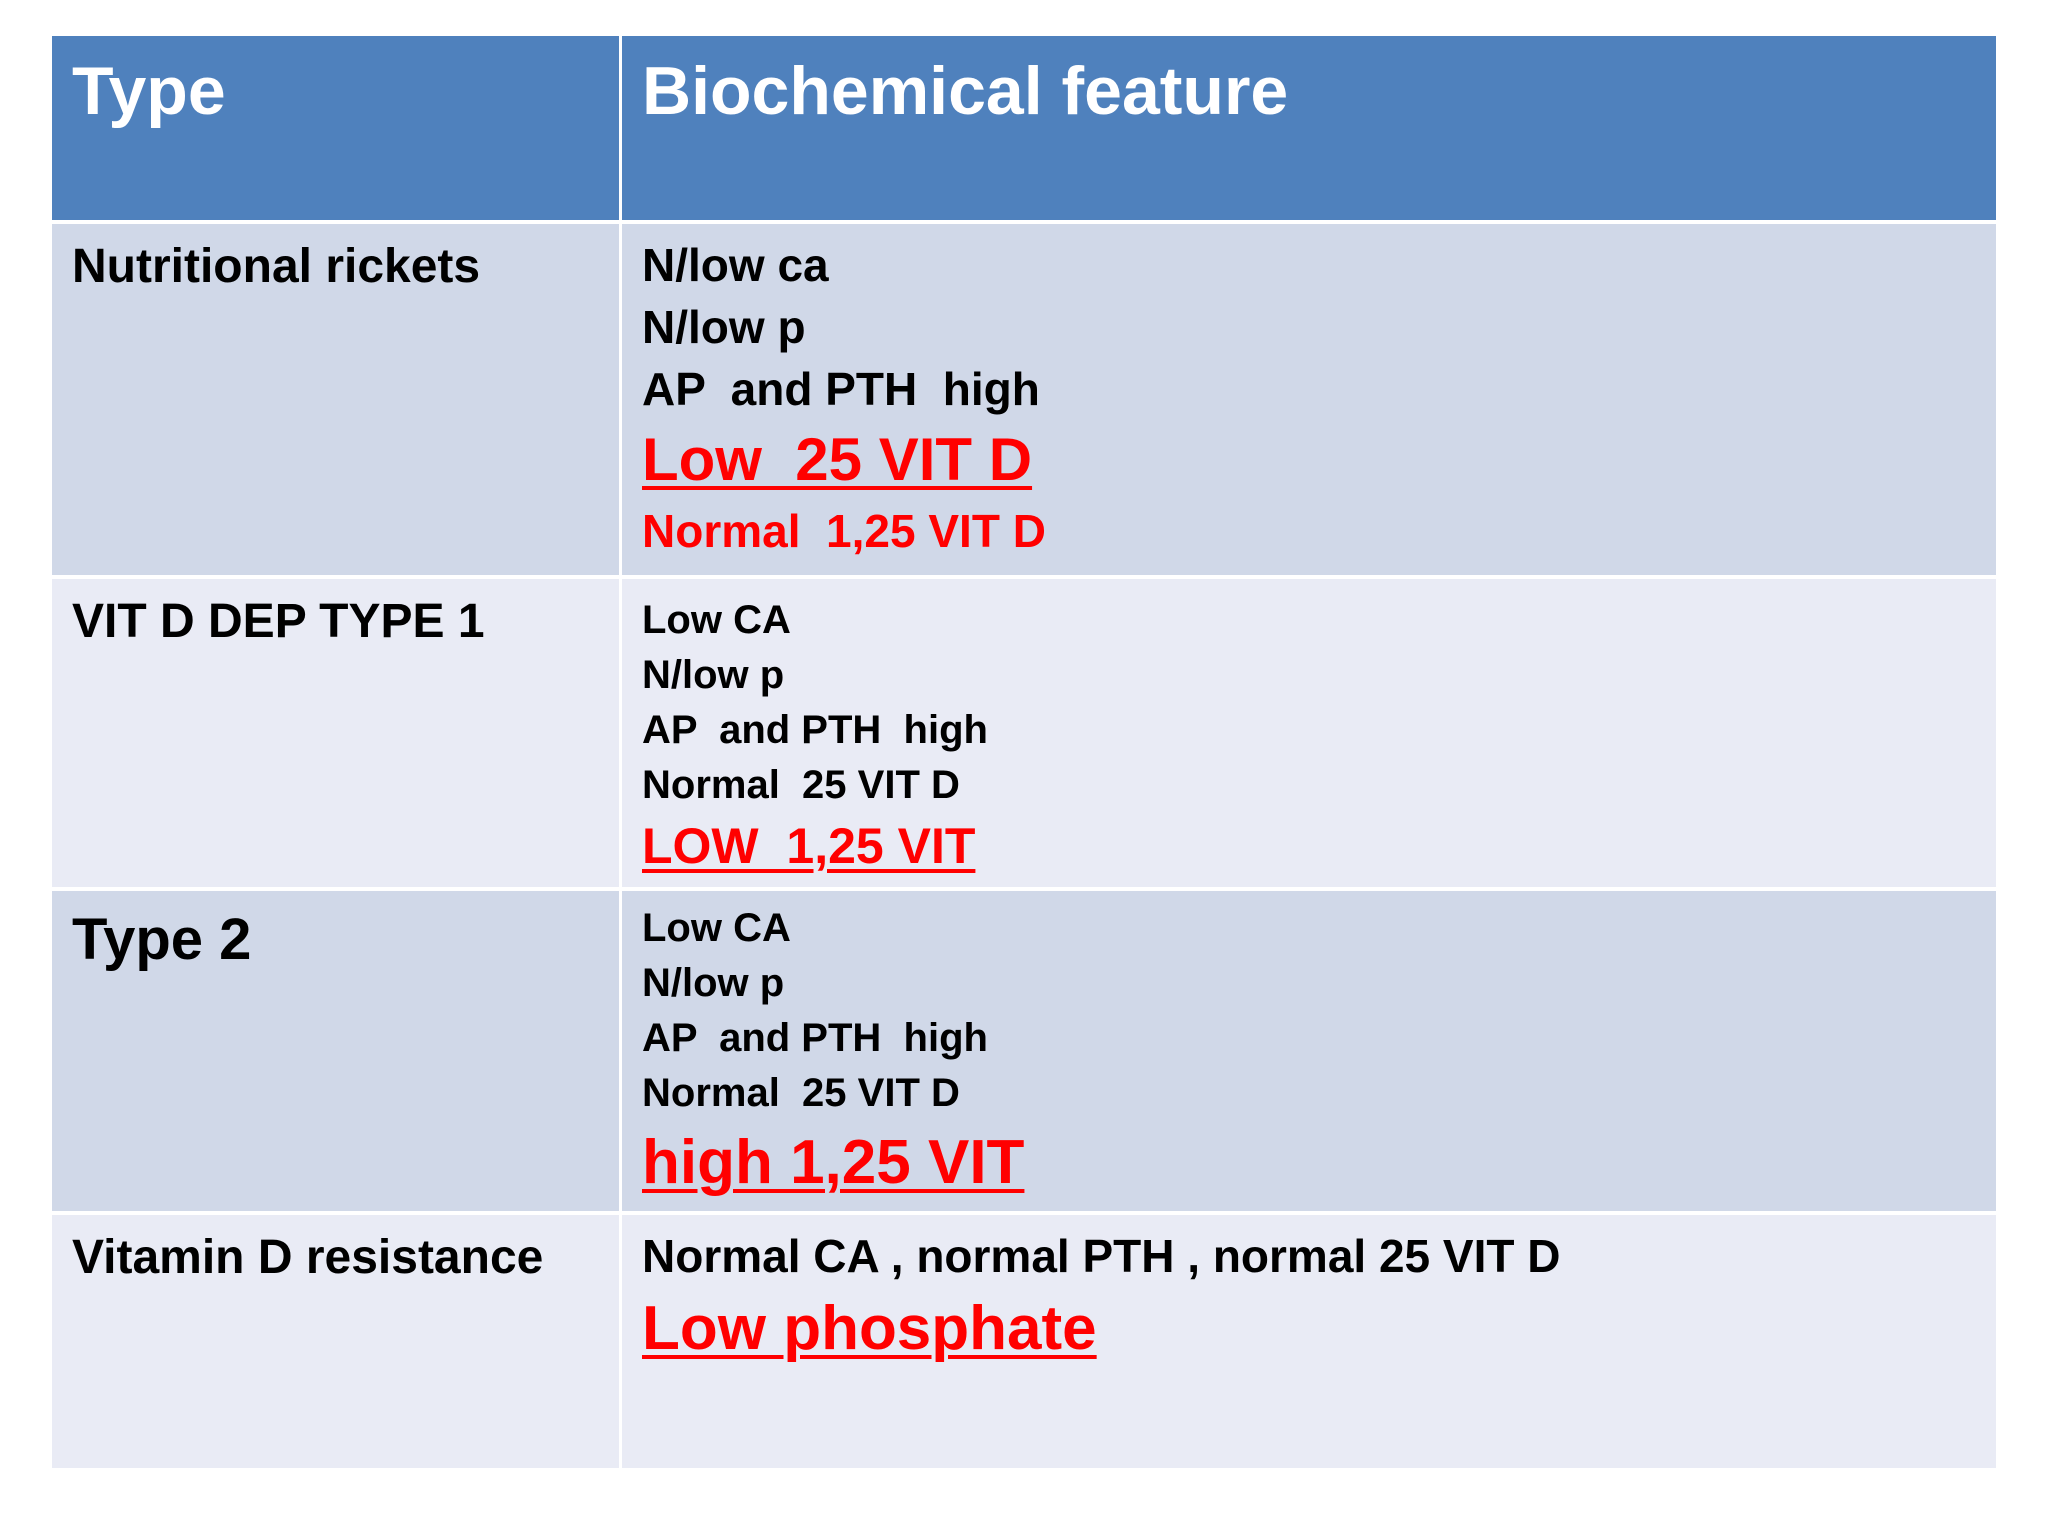 The width and height of the screenshot is (2048, 1536). What do you see at coordinates (1309, 128) in the screenshot?
I see `header-feature: Biochemical feature` at bounding box center [1309, 128].